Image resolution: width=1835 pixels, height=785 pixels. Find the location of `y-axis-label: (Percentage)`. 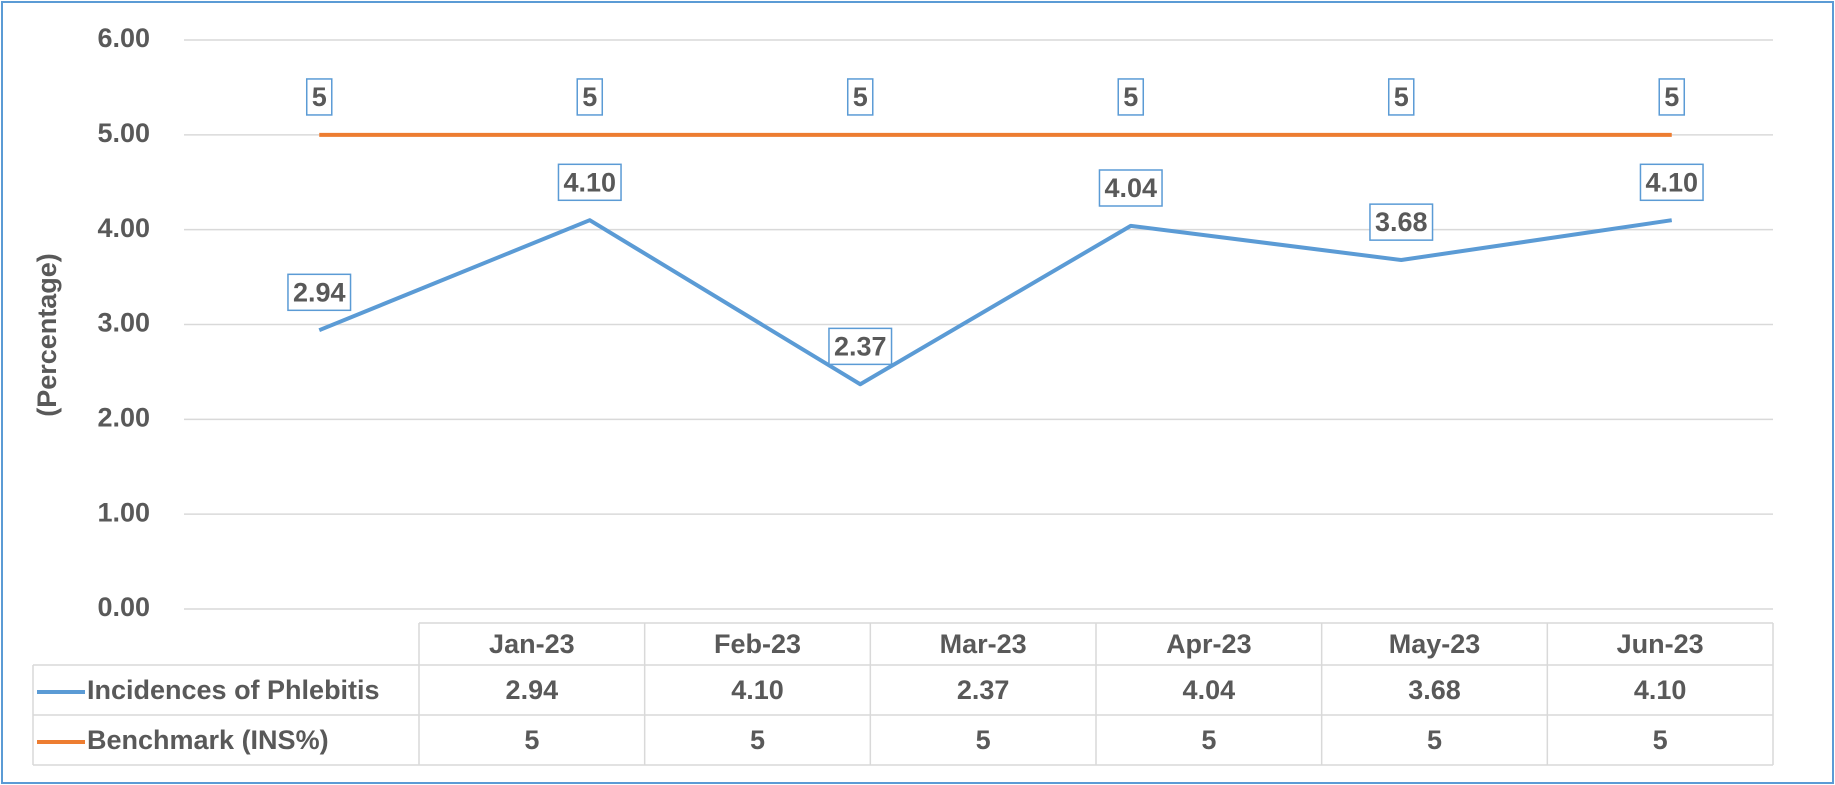

y-axis-label: (Percentage) is located at coordinates (47, 335).